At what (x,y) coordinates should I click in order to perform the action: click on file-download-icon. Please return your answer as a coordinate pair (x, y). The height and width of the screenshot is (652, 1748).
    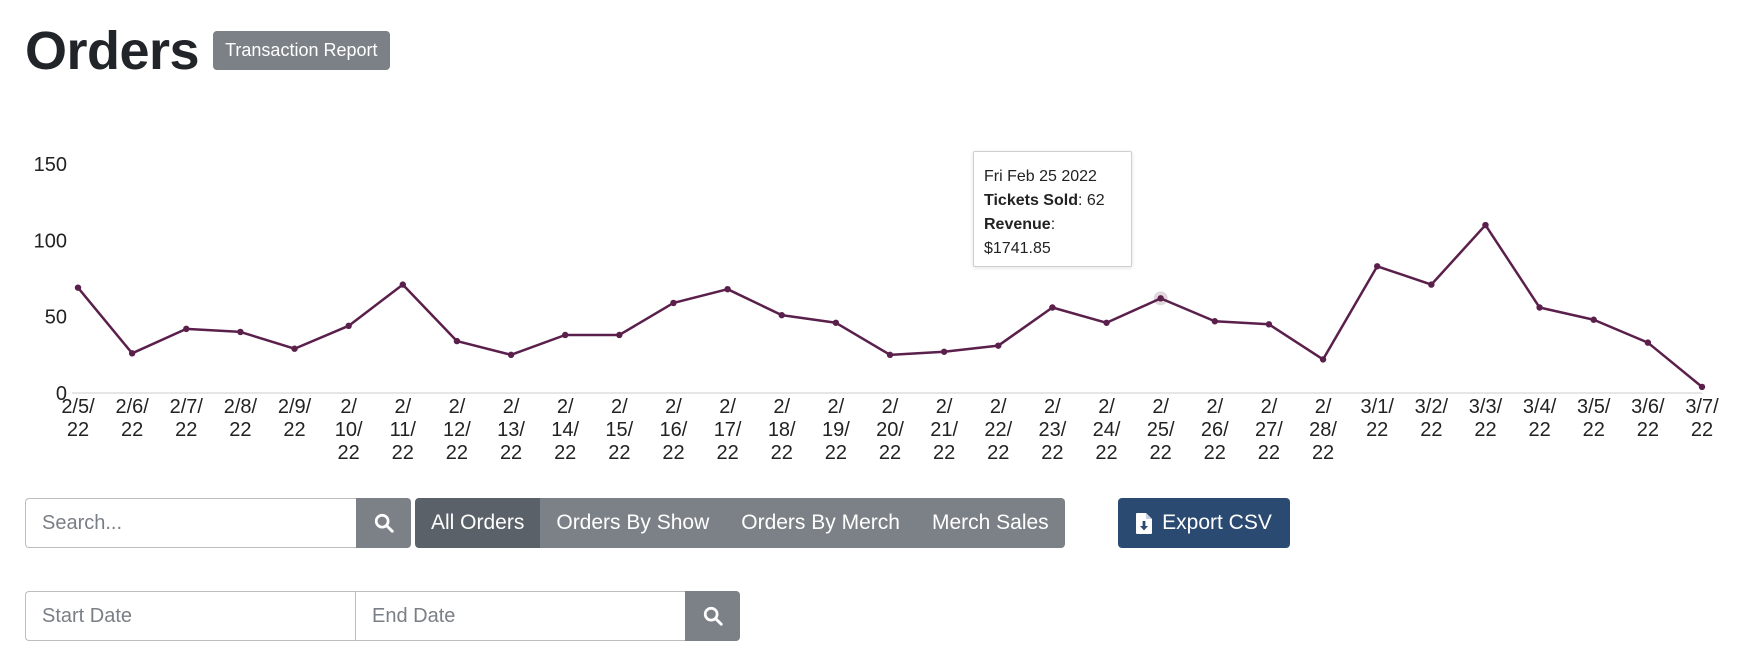
    Looking at the image, I should click on (1144, 523).